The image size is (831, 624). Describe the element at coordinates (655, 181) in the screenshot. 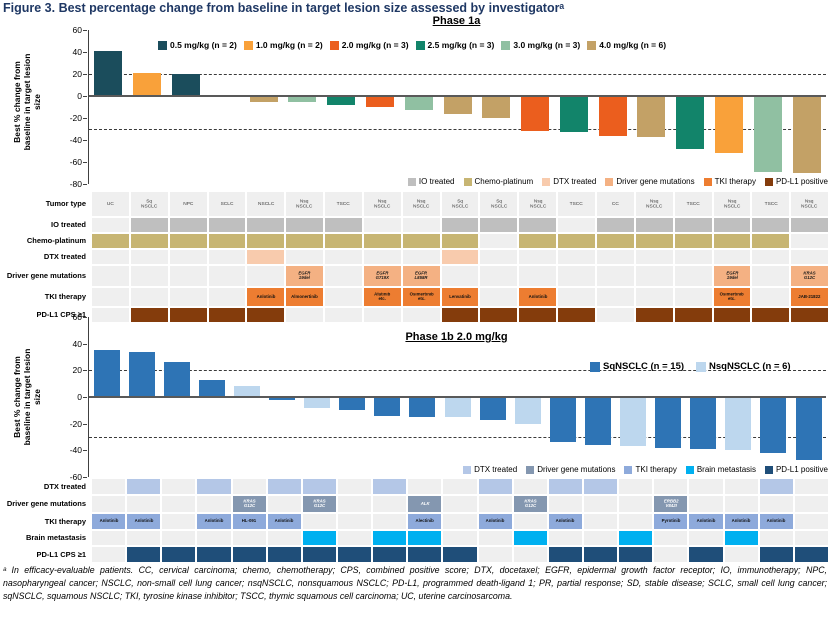

I see `legend-label: Driver gene mutations` at that location.